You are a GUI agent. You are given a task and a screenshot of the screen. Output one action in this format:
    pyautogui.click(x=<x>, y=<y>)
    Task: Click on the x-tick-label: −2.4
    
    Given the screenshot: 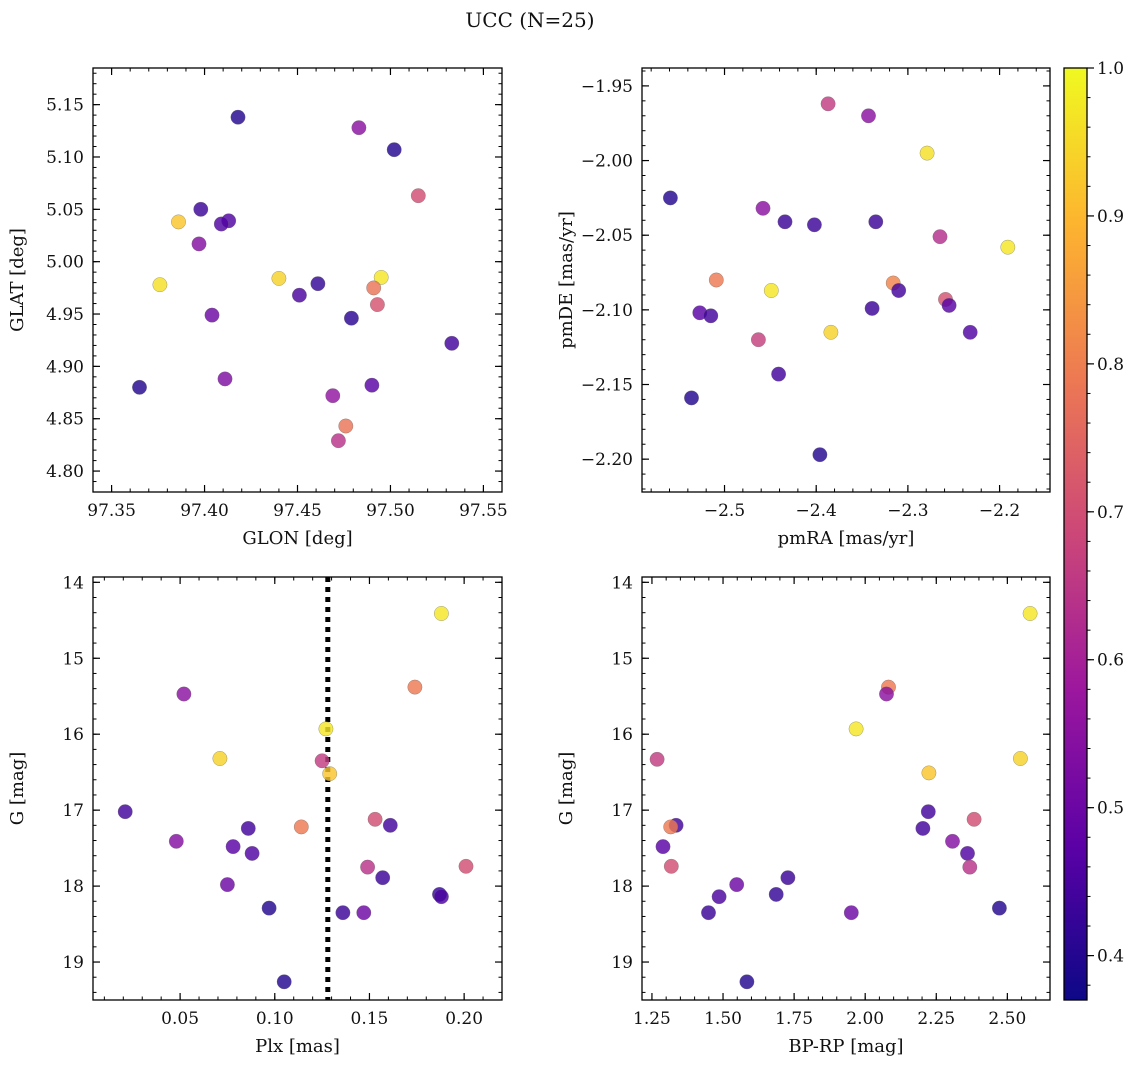 What is the action you would take?
    pyautogui.click(x=816, y=511)
    